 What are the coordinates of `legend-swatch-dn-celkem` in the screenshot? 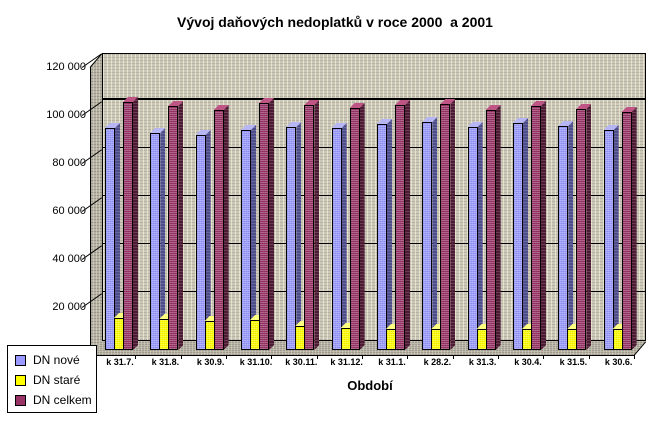 It's located at (20, 400).